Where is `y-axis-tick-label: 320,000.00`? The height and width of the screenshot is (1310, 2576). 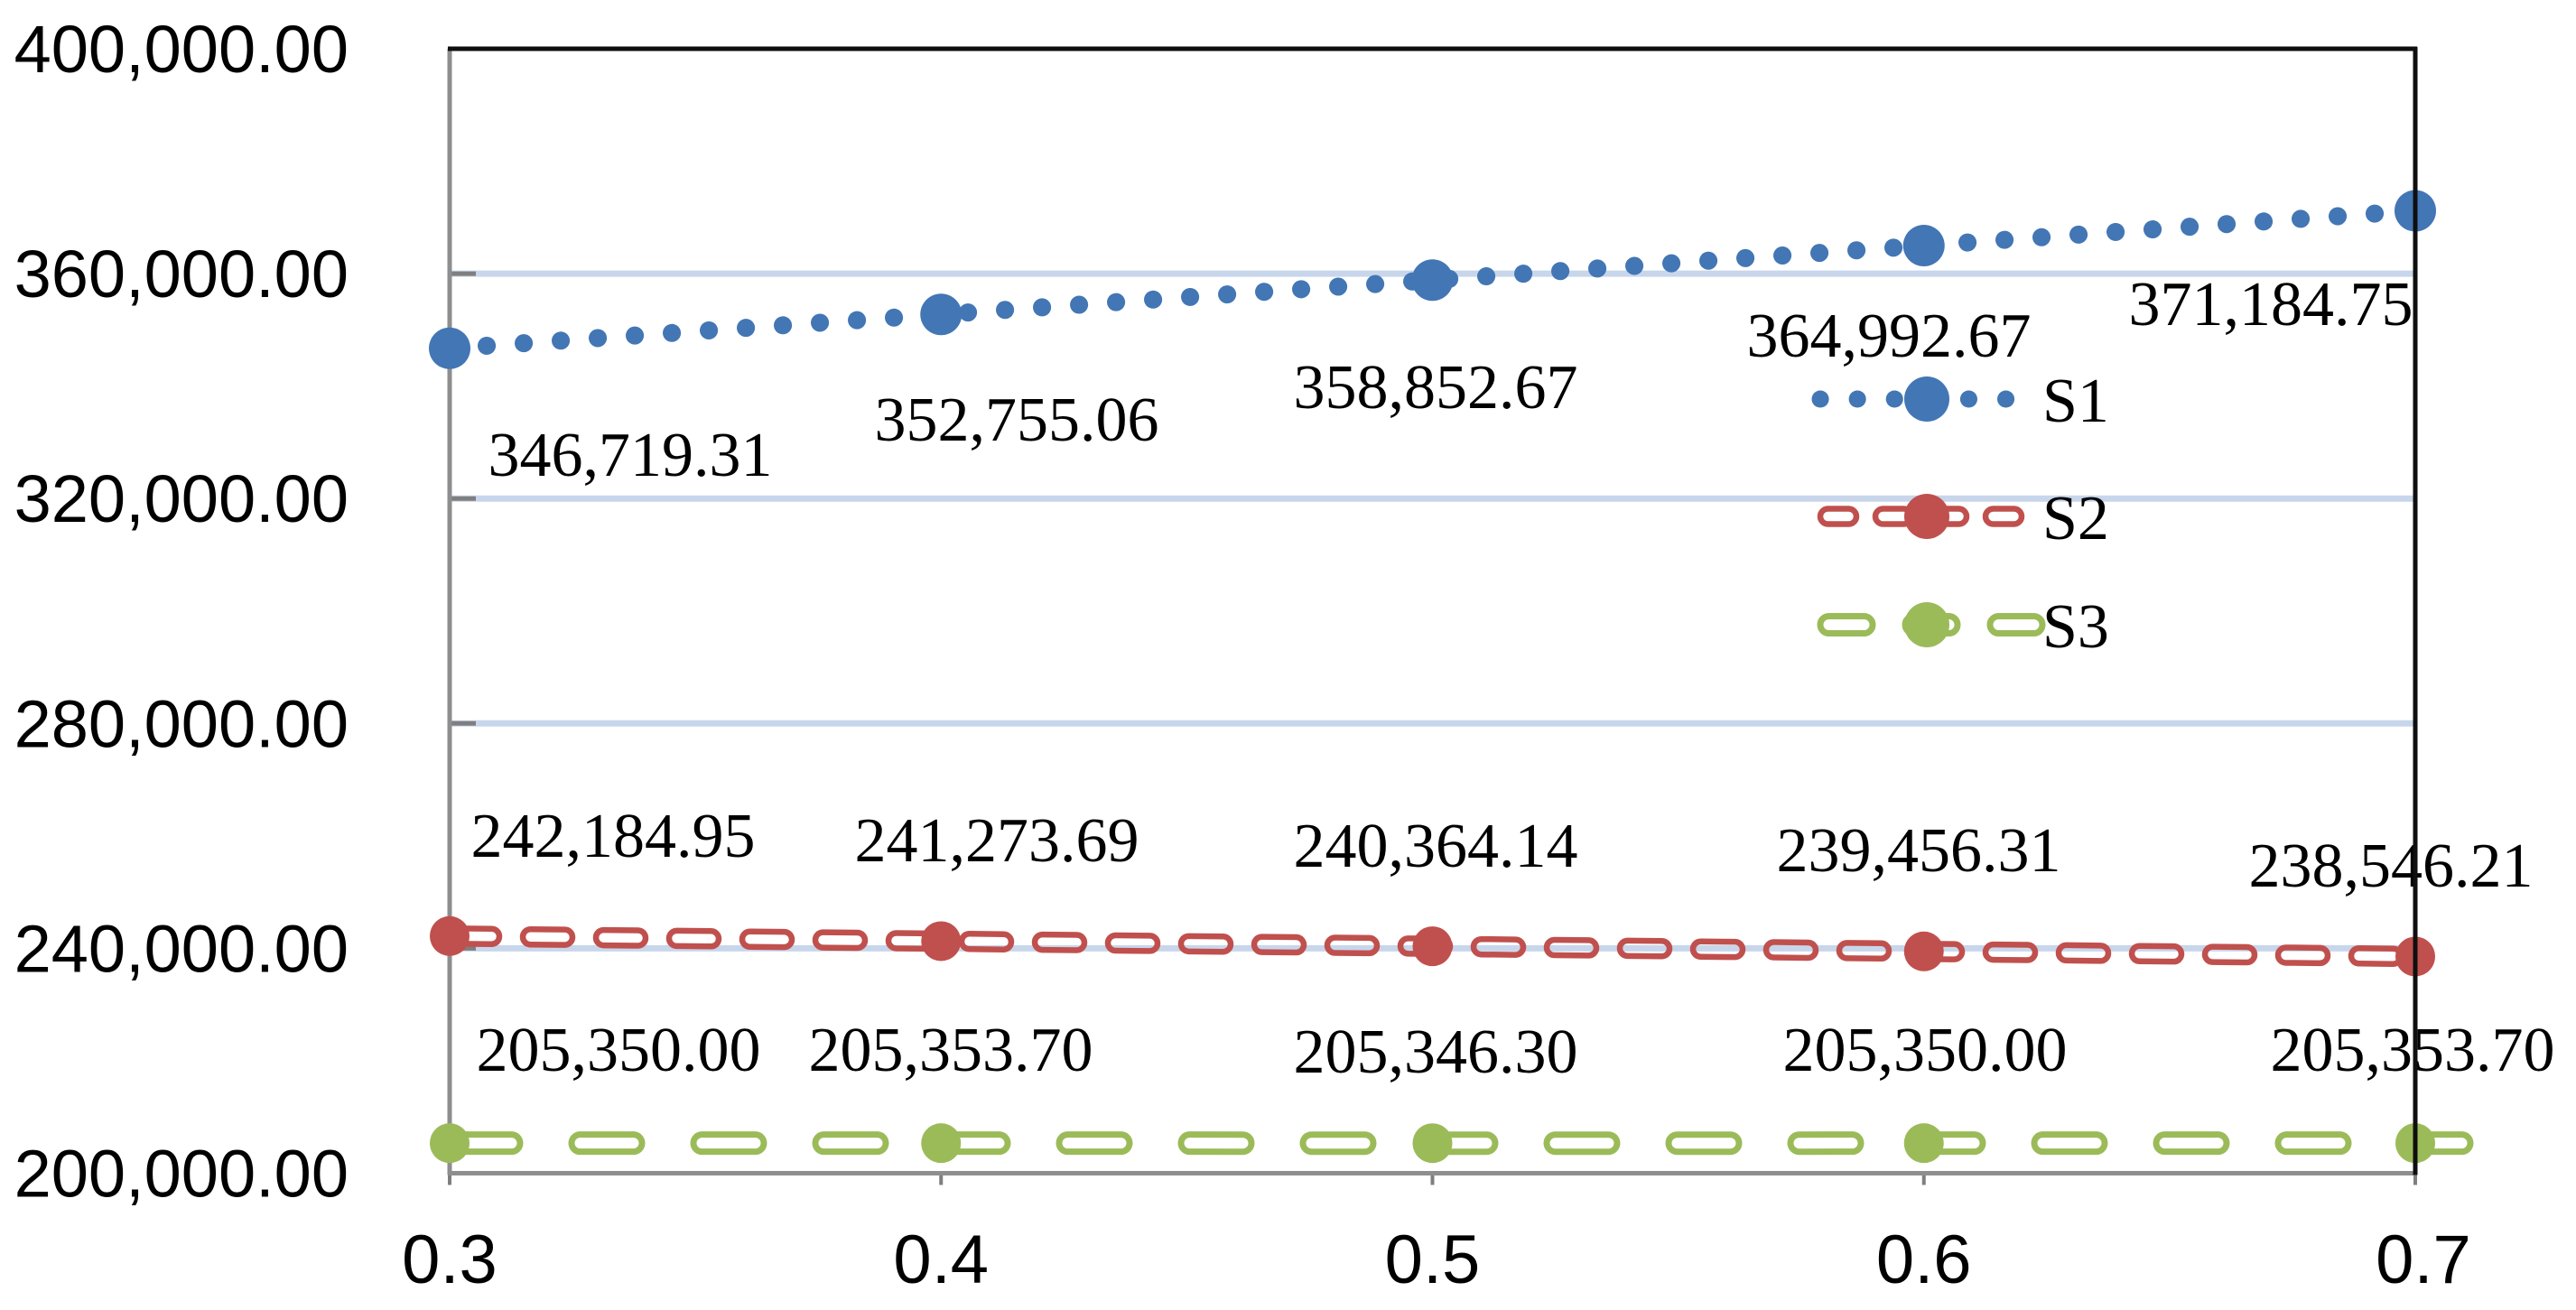 y-axis-tick-label: 320,000.00 is located at coordinates (181, 498).